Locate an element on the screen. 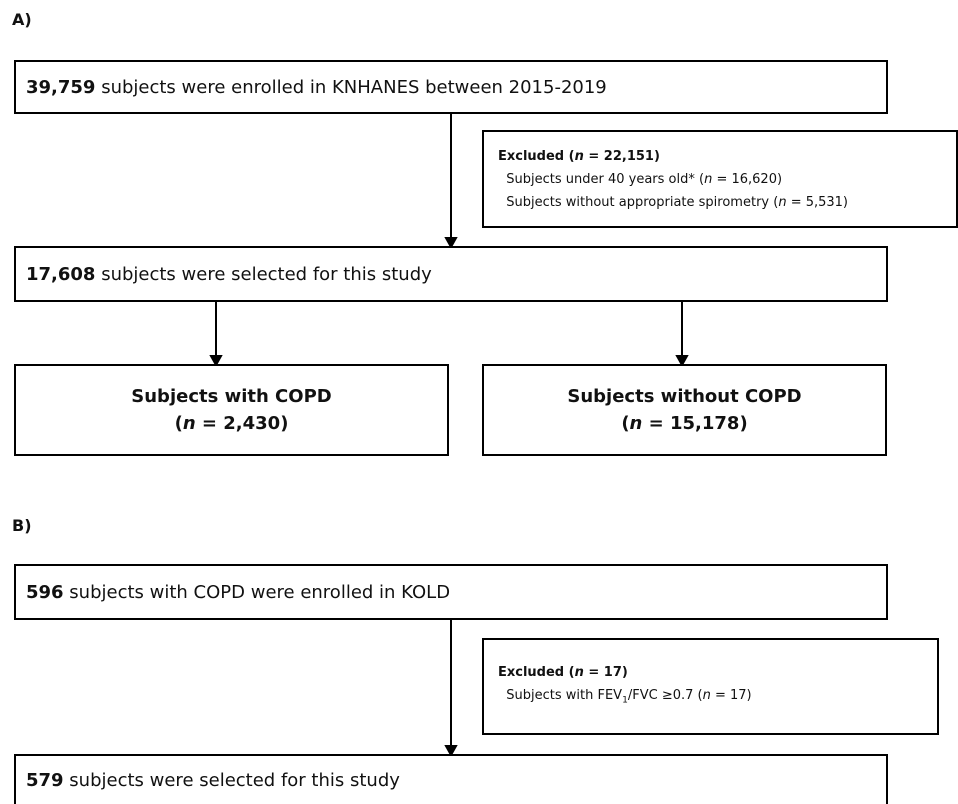 The width and height of the screenshot is (958, 804). text-line: Excluded (n = 17) is located at coordinates (717, 672).